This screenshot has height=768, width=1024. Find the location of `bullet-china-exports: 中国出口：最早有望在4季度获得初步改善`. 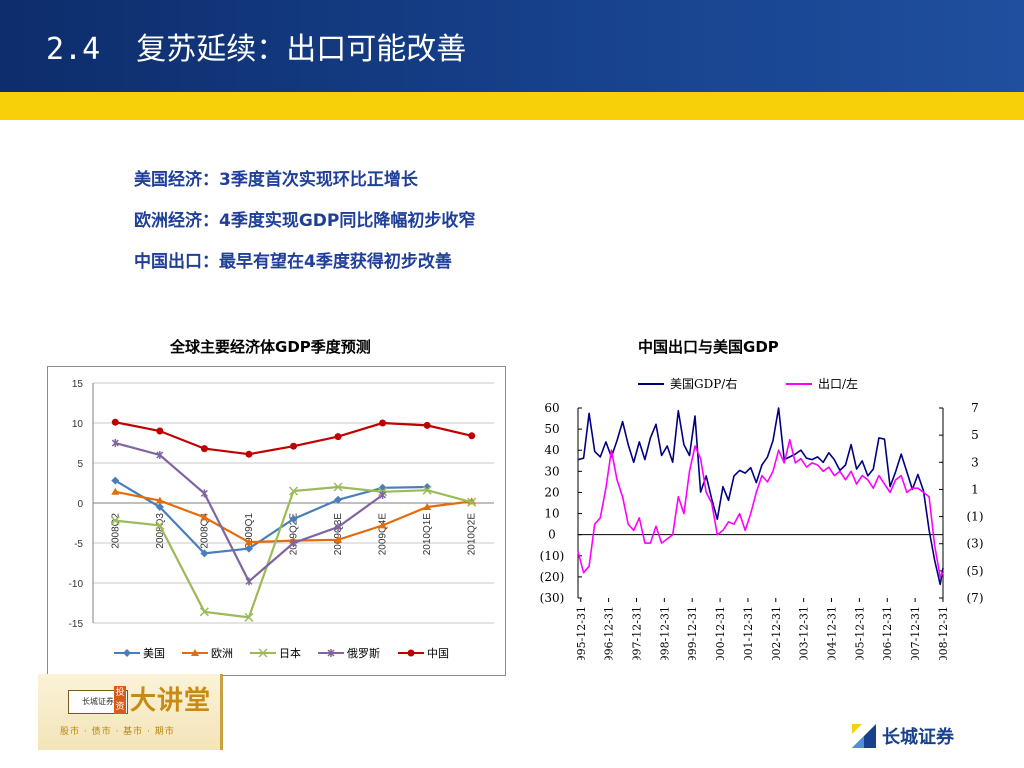

bullet-china-exports: 中国出口：最早有望在4季度获得初步改善 is located at coordinates (293, 262).